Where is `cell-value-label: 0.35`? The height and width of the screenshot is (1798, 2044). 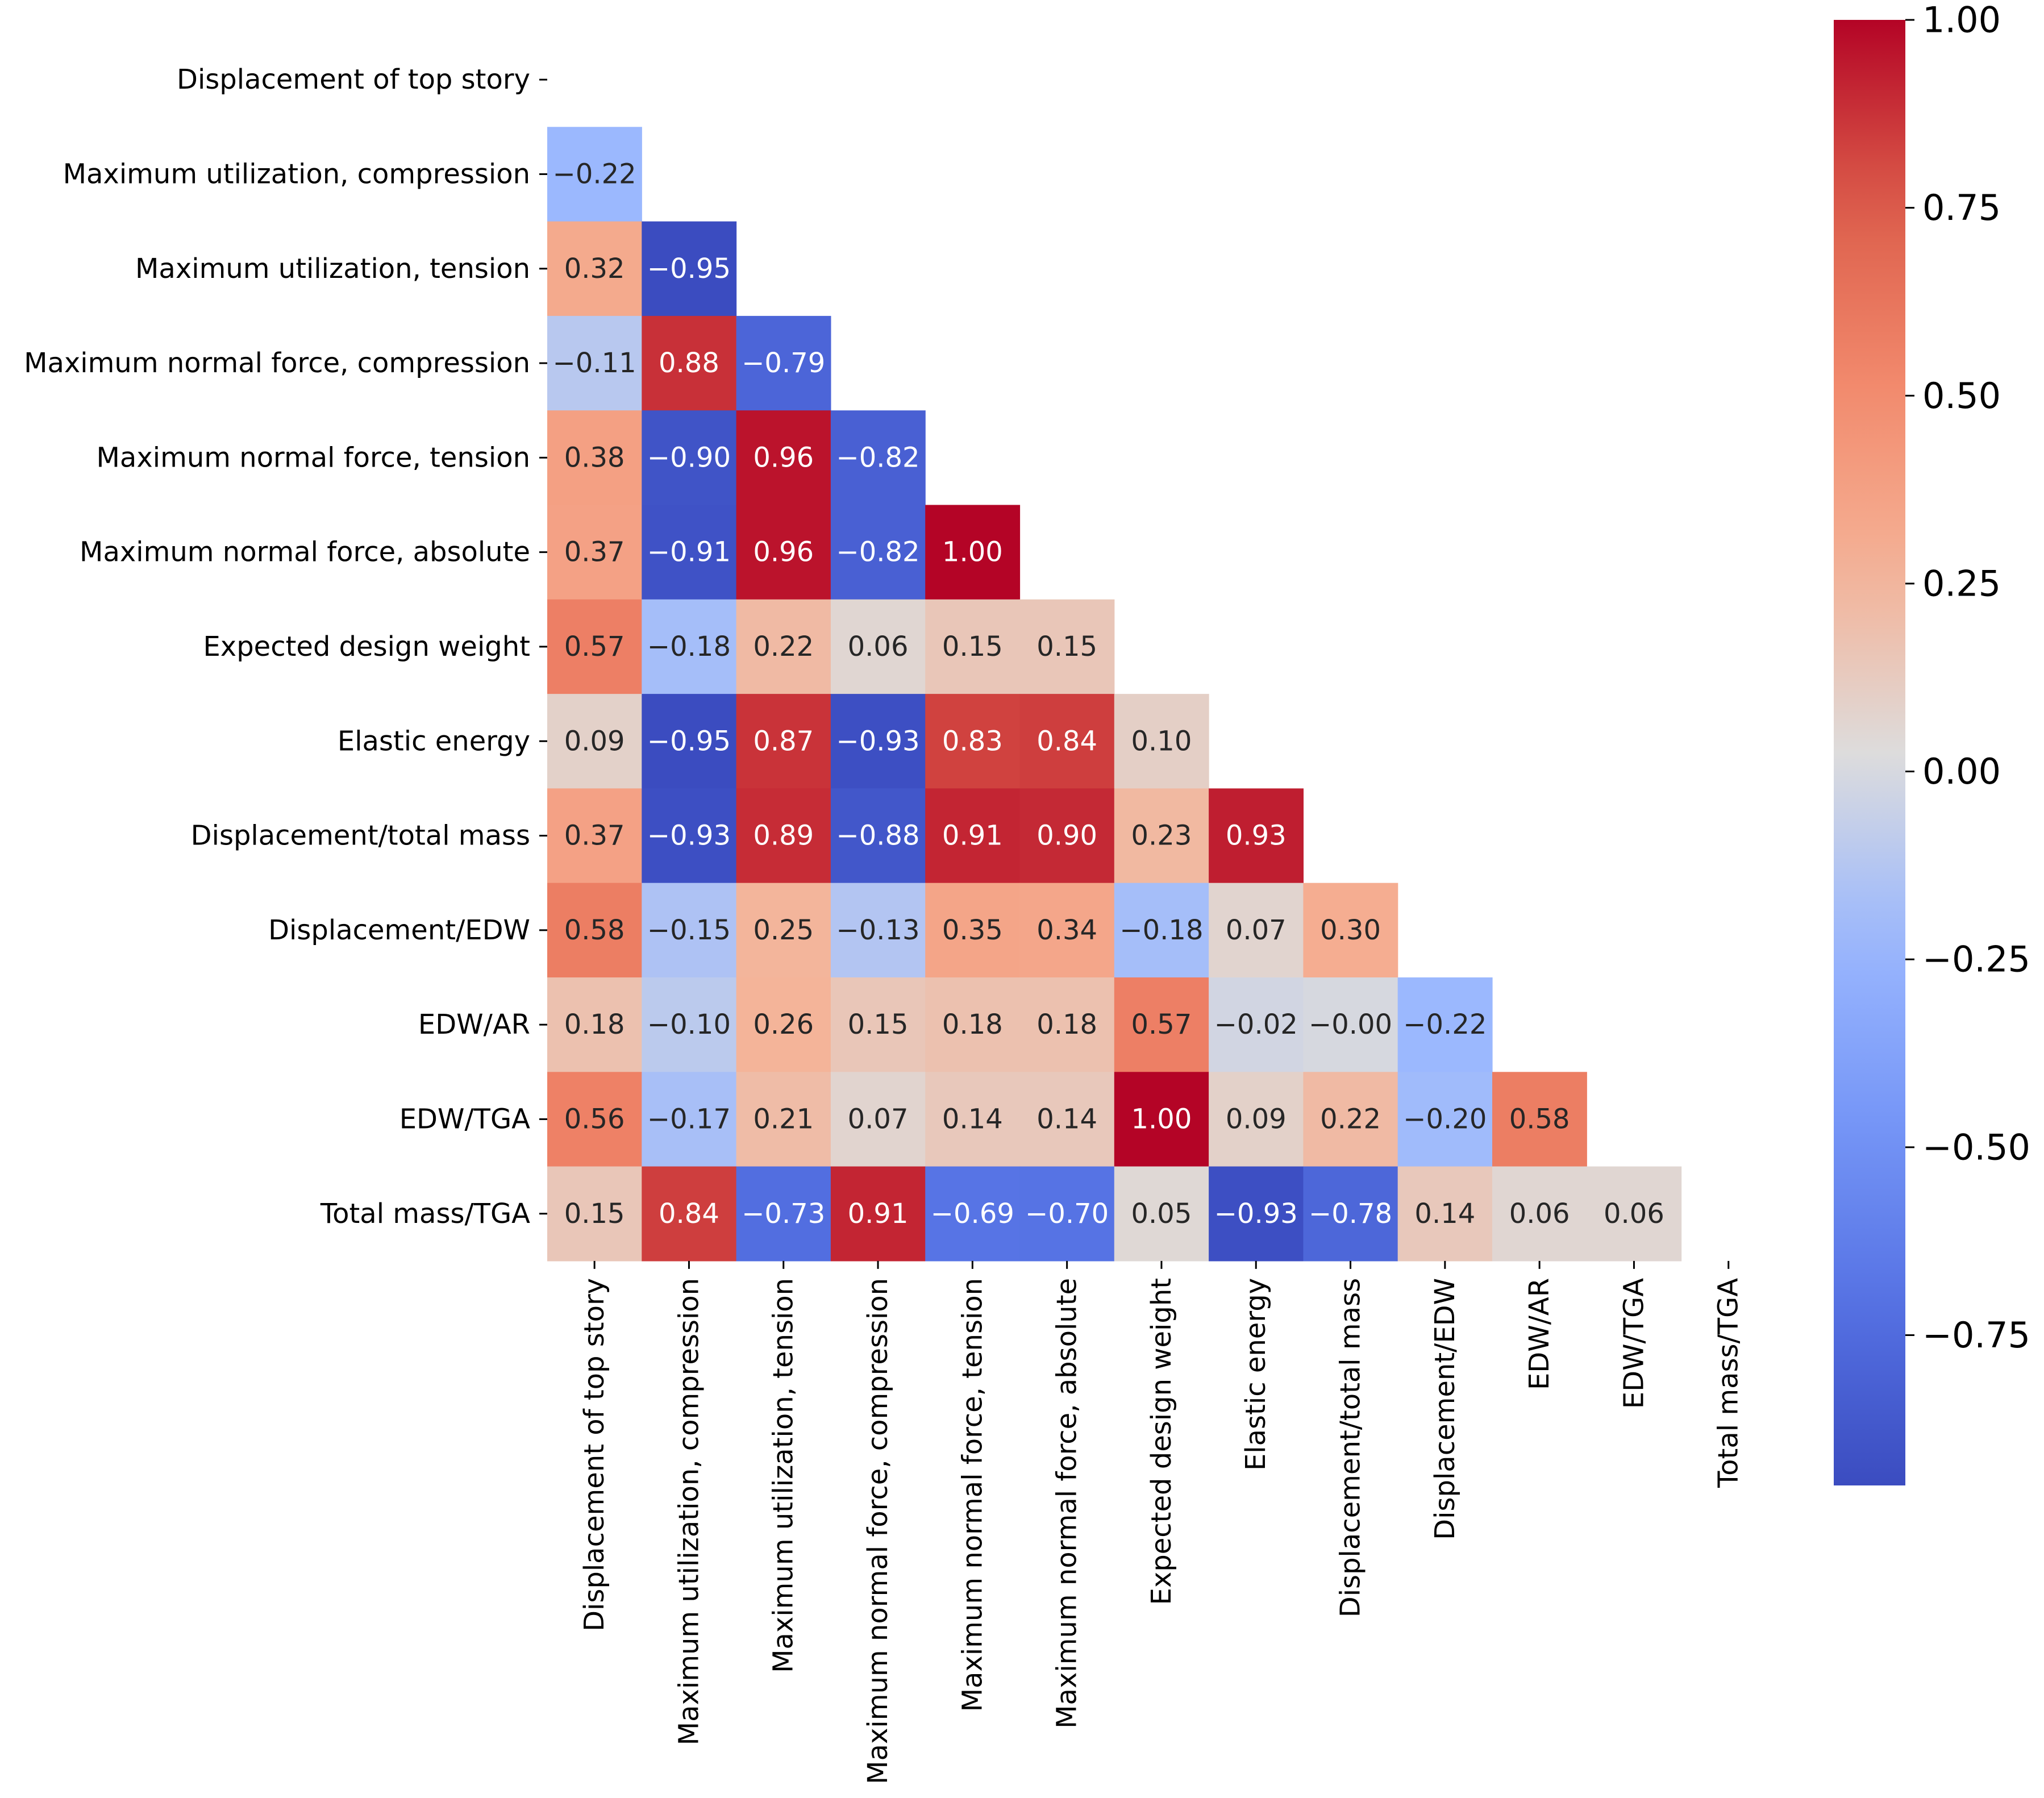
cell-value-label: 0.35 is located at coordinates (973, 930).